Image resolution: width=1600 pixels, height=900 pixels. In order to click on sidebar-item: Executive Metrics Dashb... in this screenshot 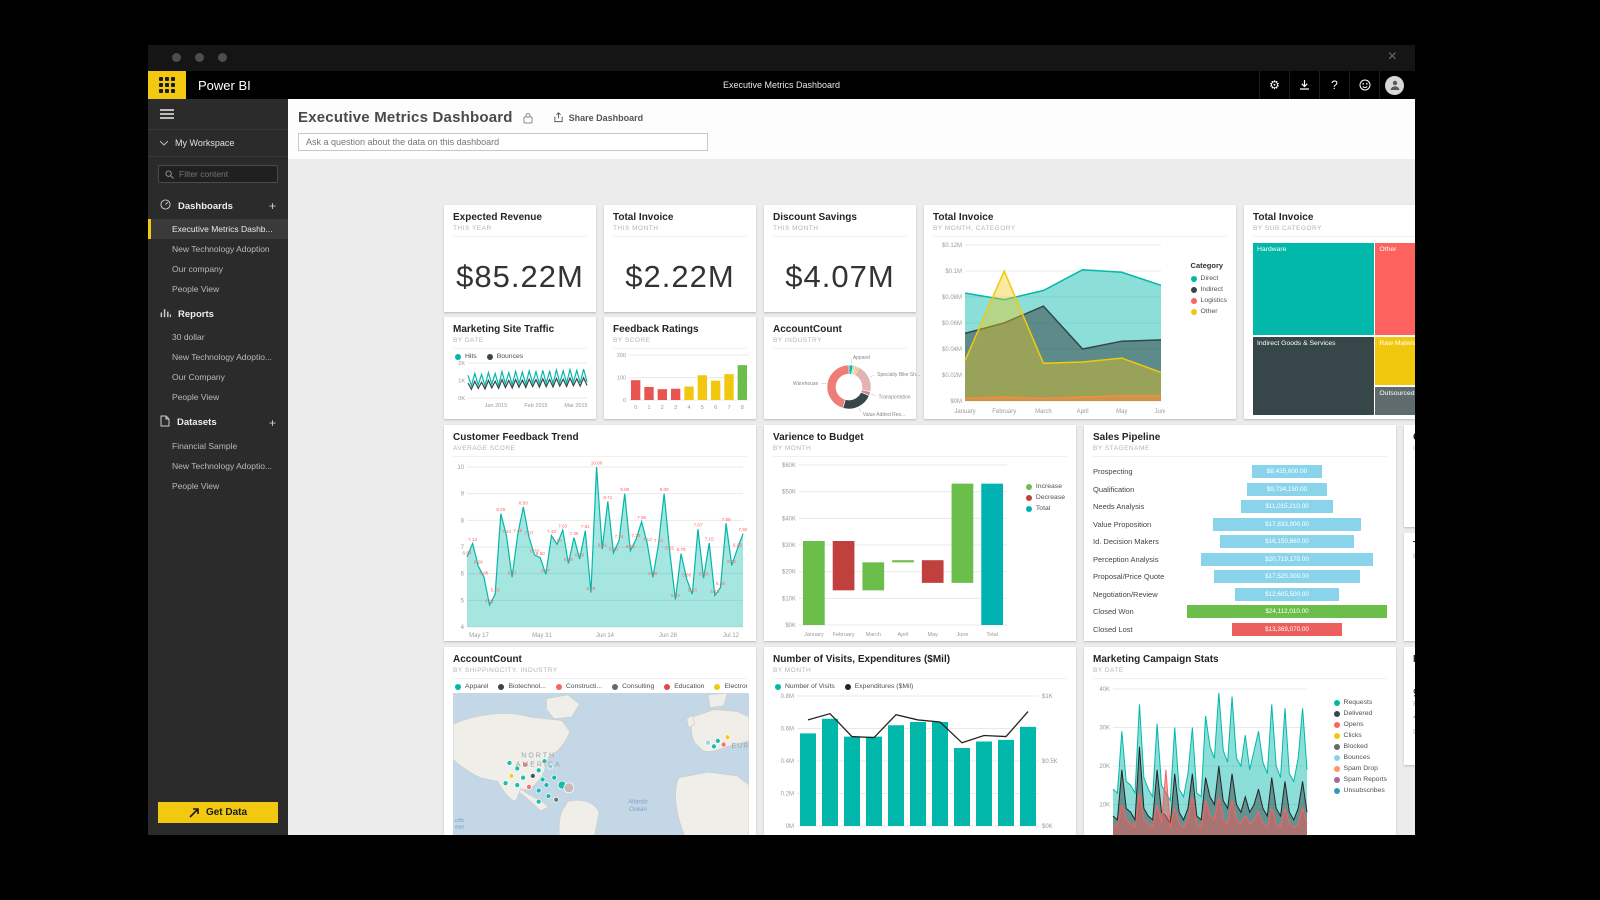, I will do `click(218, 229)`.